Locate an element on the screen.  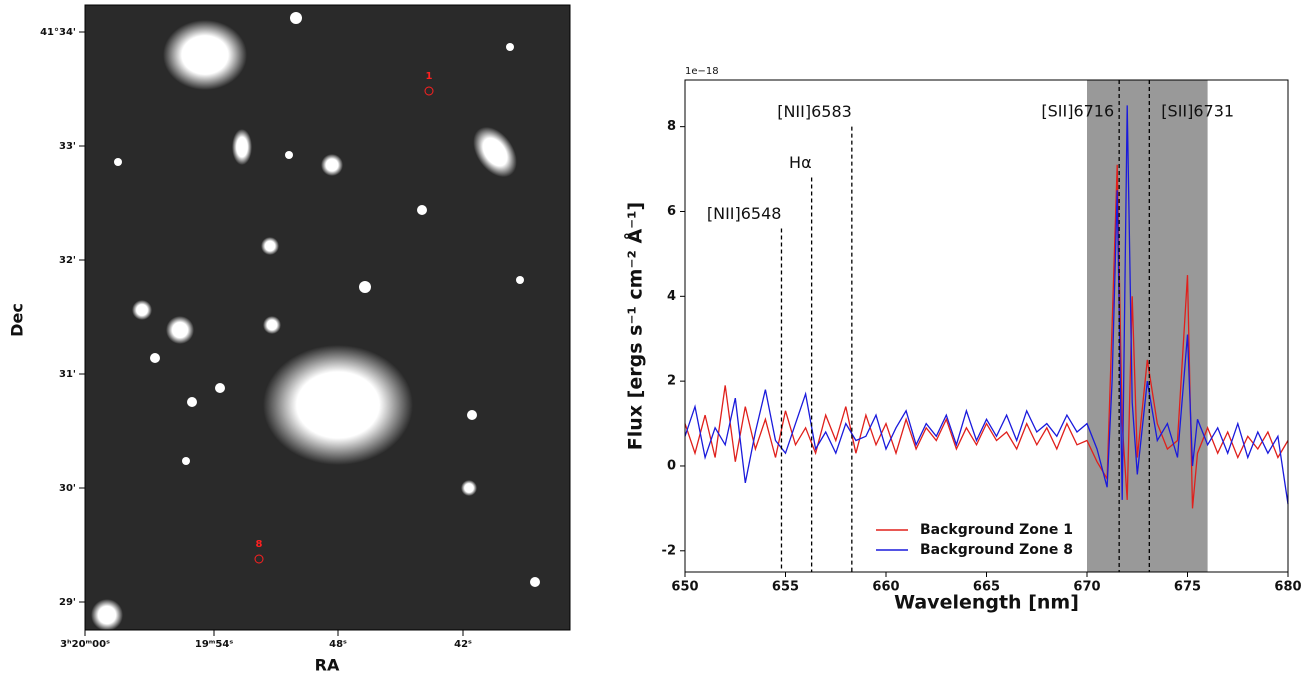
legend-box is located at coordinates (965, 540).